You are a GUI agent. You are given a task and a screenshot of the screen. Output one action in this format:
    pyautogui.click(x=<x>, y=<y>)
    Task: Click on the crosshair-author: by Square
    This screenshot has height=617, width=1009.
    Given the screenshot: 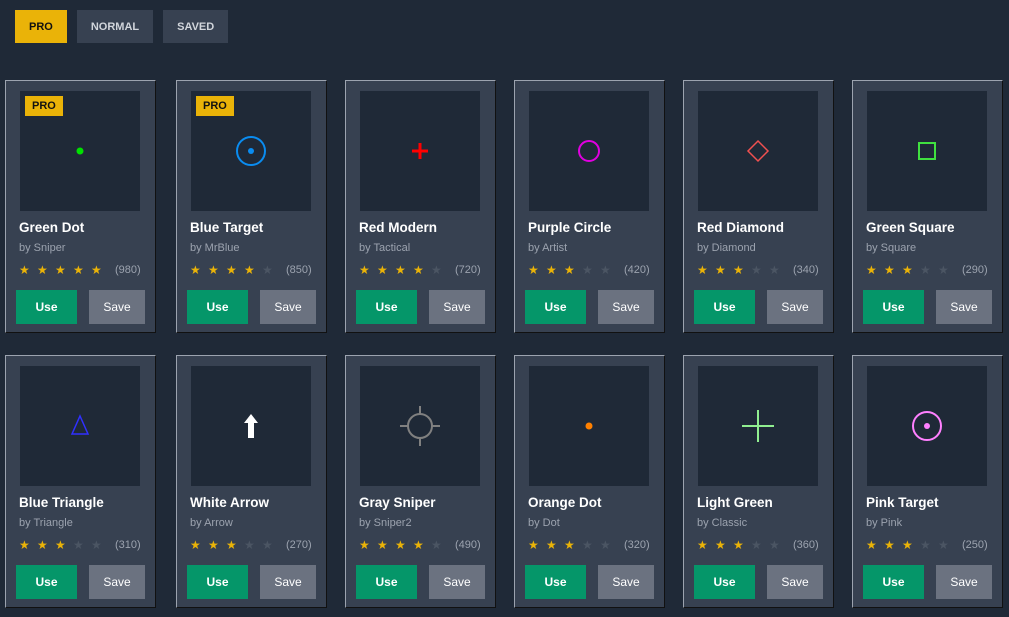 What is the action you would take?
    pyautogui.click(x=891, y=248)
    